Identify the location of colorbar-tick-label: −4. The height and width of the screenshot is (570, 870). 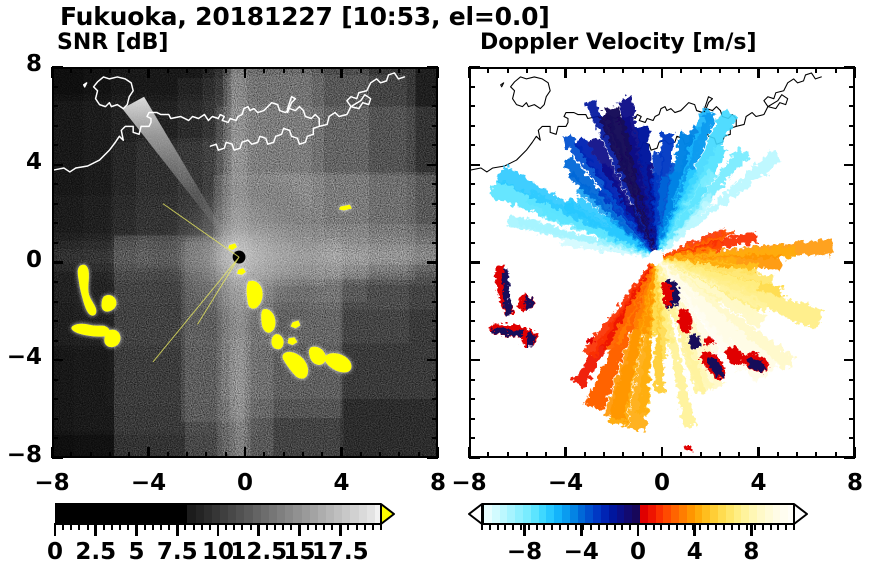
(581, 552).